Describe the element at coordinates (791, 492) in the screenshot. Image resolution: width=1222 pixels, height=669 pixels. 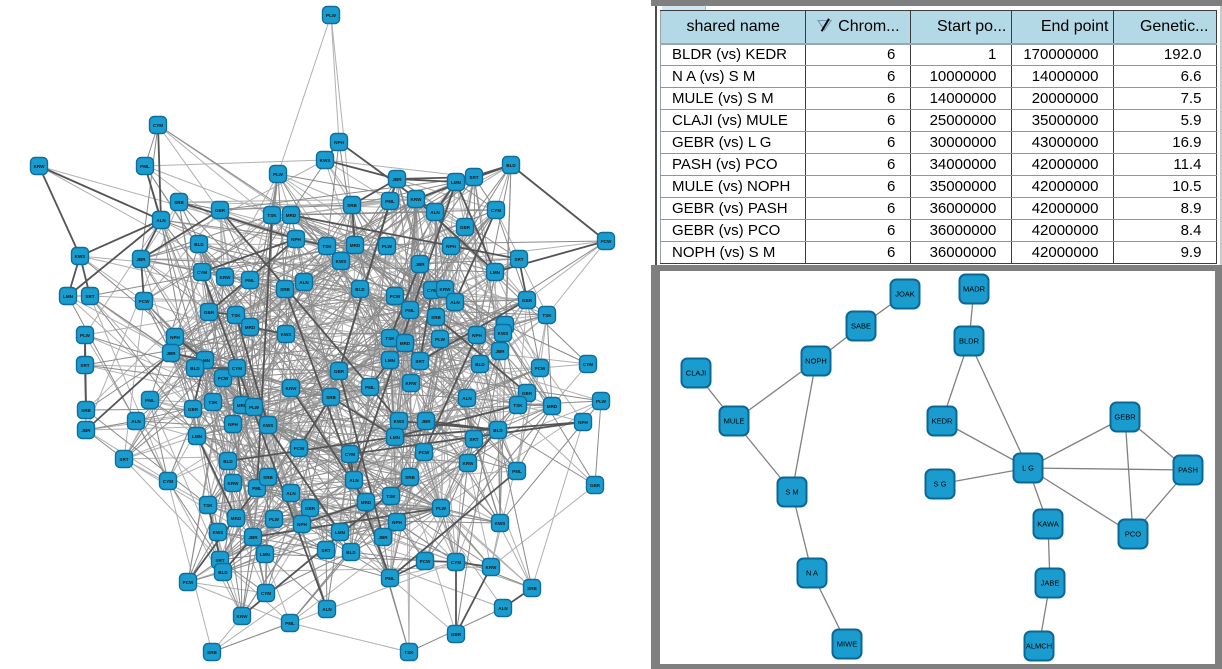
I see `svg-text: S M` at that location.